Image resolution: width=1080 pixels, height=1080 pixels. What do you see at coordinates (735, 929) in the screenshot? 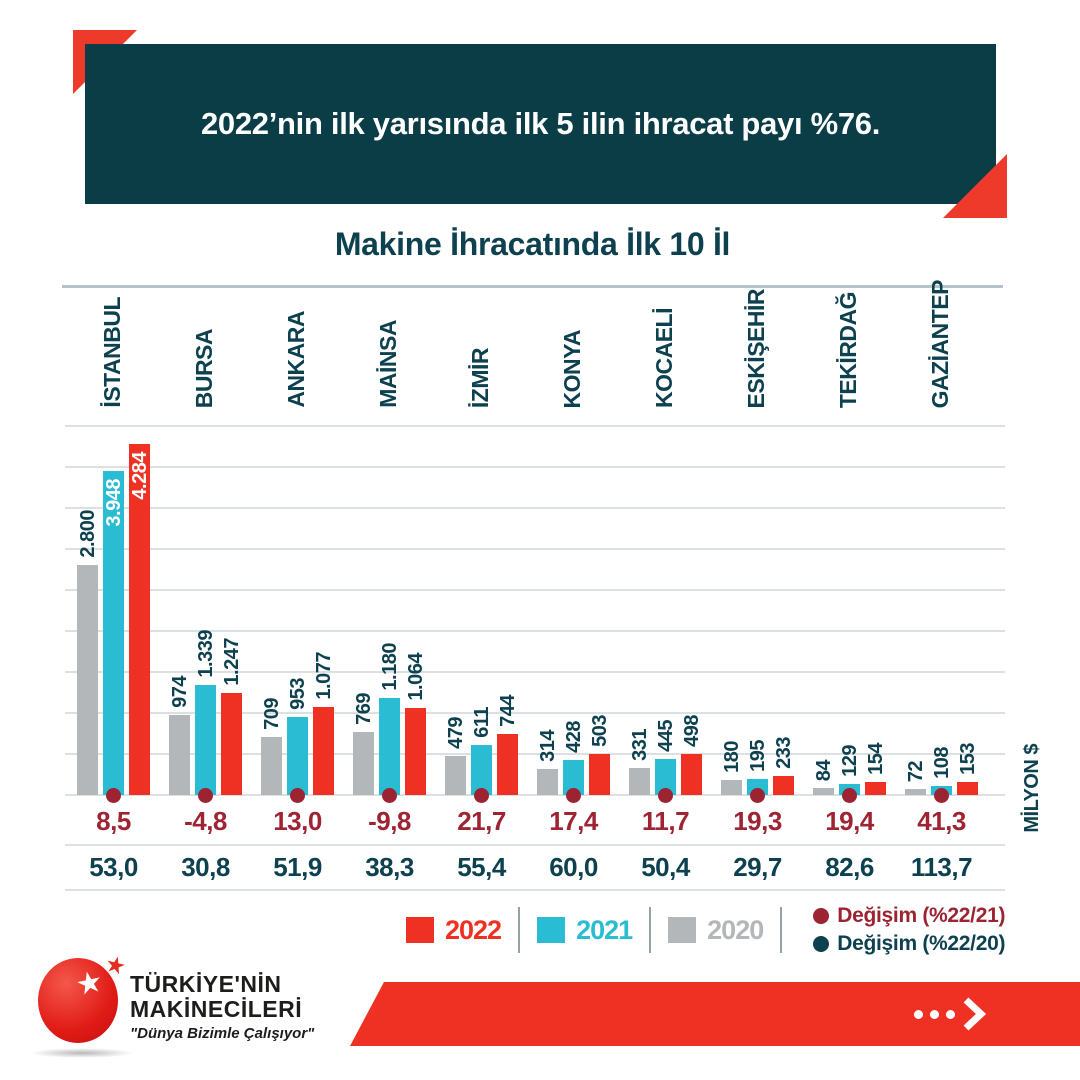
I see `legend-label-2020: 2020` at bounding box center [735, 929].